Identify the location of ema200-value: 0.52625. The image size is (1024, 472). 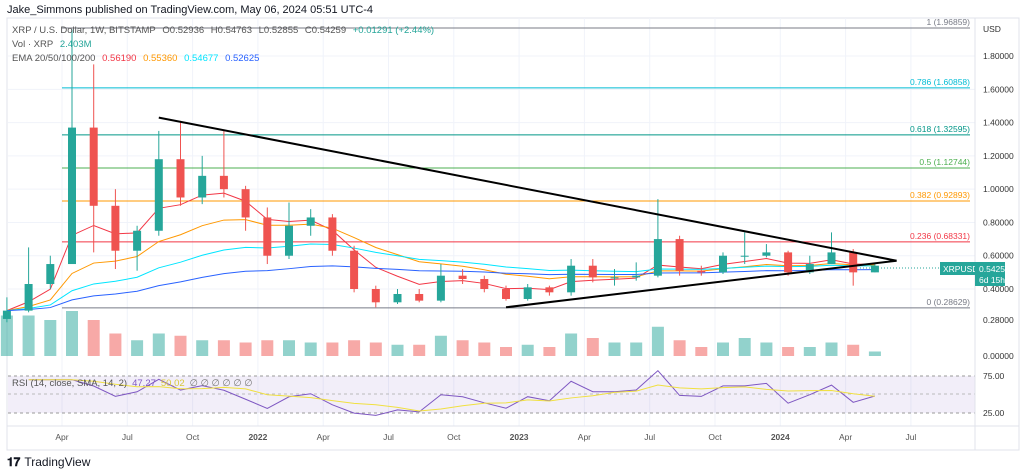
(242, 58).